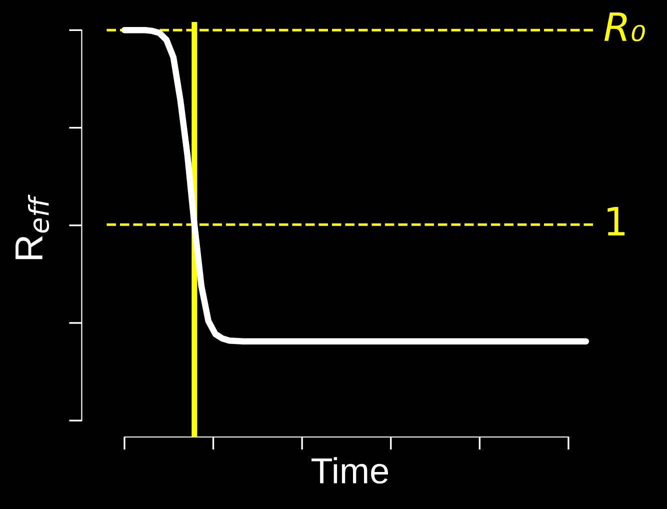 This screenshot has width=667, height=509. I want to click on x-axis-title: Time, so click(350, 470).